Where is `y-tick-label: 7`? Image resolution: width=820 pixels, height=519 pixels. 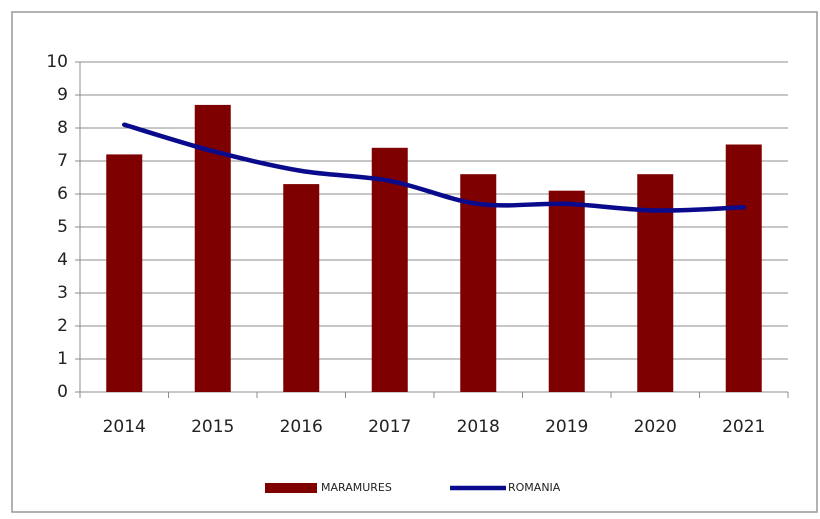 y-tick-label: 7 is located at coordinates (62, 161).